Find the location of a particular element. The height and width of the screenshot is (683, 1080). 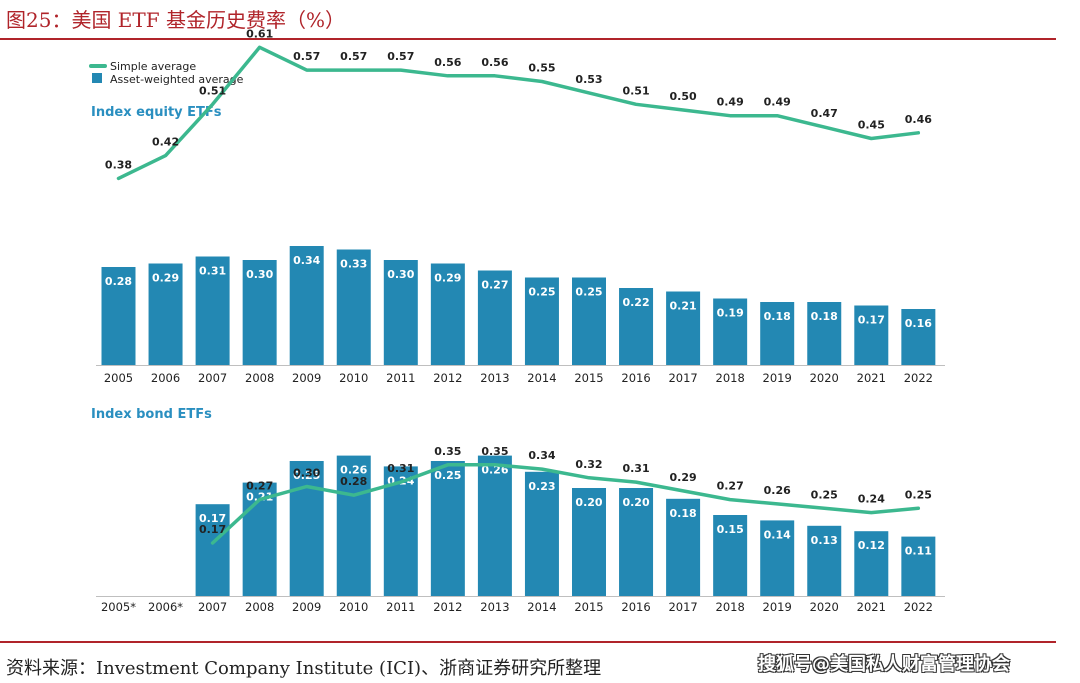

line-label-2010: 0.57 is located at coordinates (353, 56).